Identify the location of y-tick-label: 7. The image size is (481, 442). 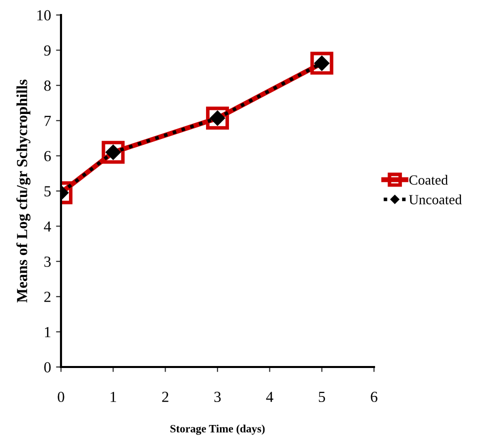
(47, 121).